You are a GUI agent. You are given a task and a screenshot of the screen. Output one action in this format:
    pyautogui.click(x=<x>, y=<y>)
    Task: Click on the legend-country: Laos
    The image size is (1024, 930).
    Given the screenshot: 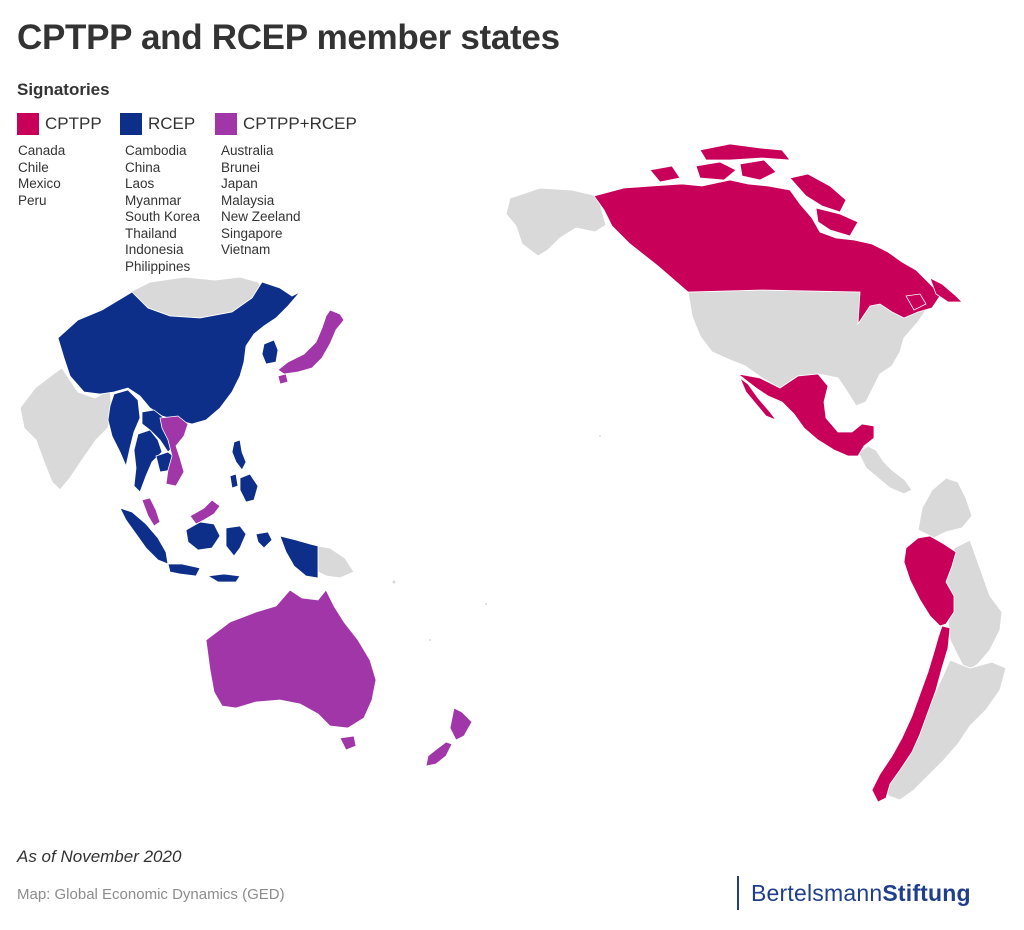 What is the action you would take?
    pyautogui.click(x=140, y=183)
    